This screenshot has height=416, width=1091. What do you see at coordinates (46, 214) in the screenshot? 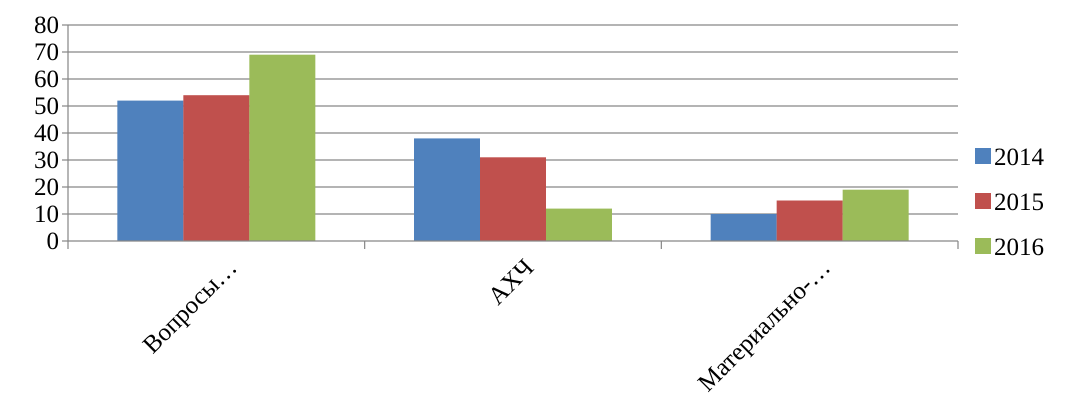
I see `y-tick-label: 10` at bounding box center [46, 214].